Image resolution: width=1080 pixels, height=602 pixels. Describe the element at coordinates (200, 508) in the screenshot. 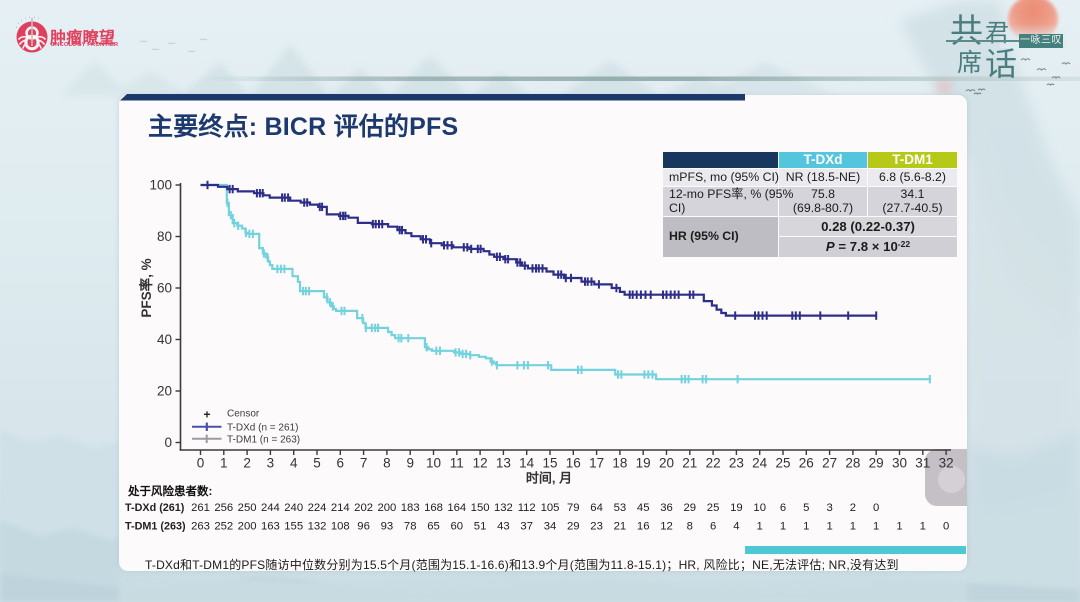

I see `svg-text: 261` at that location.